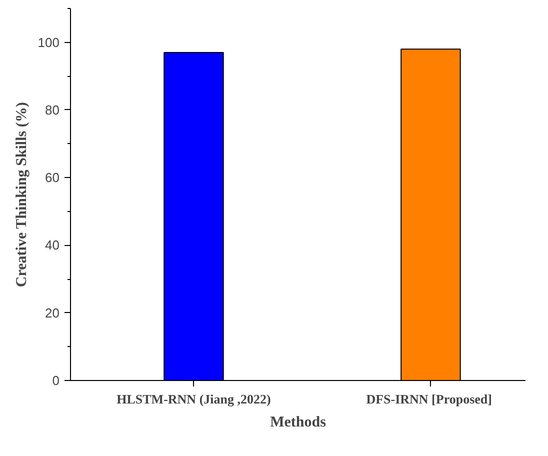 The image size is (548, 456). What do you see at coordinates (52, 245) in the screenshot?
I see `y-tick-label: 40` at bounding box center [52, 245].